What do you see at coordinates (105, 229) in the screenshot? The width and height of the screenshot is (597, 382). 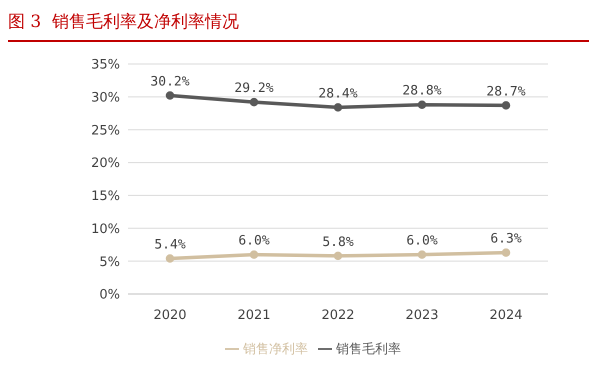 I see `y-tick-label: 10%` at bounding box center [105, 229].